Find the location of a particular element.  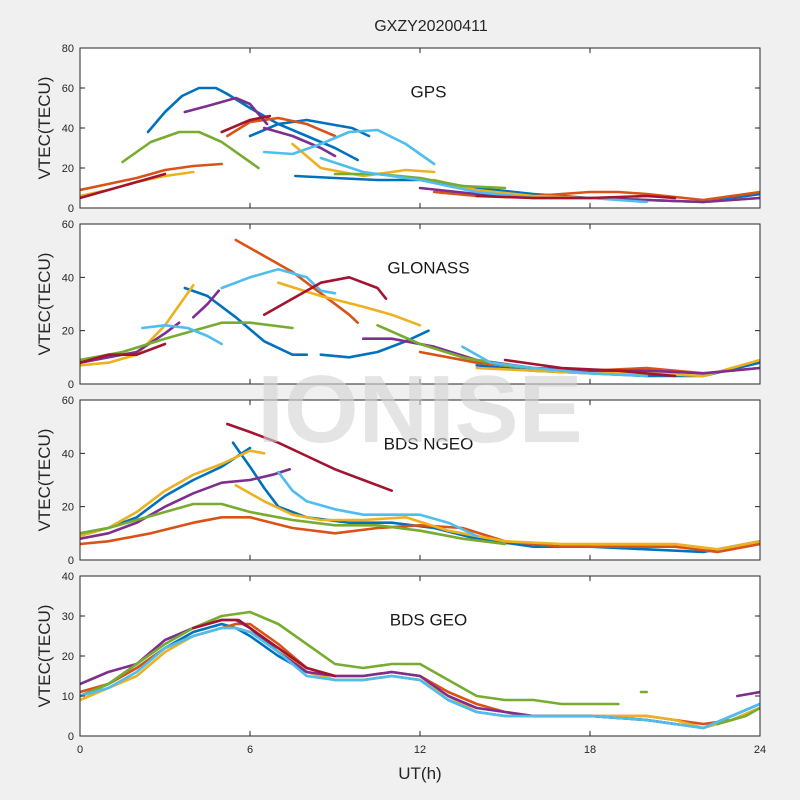

y-tick-label: 80 is located at coordinates (68, 49).